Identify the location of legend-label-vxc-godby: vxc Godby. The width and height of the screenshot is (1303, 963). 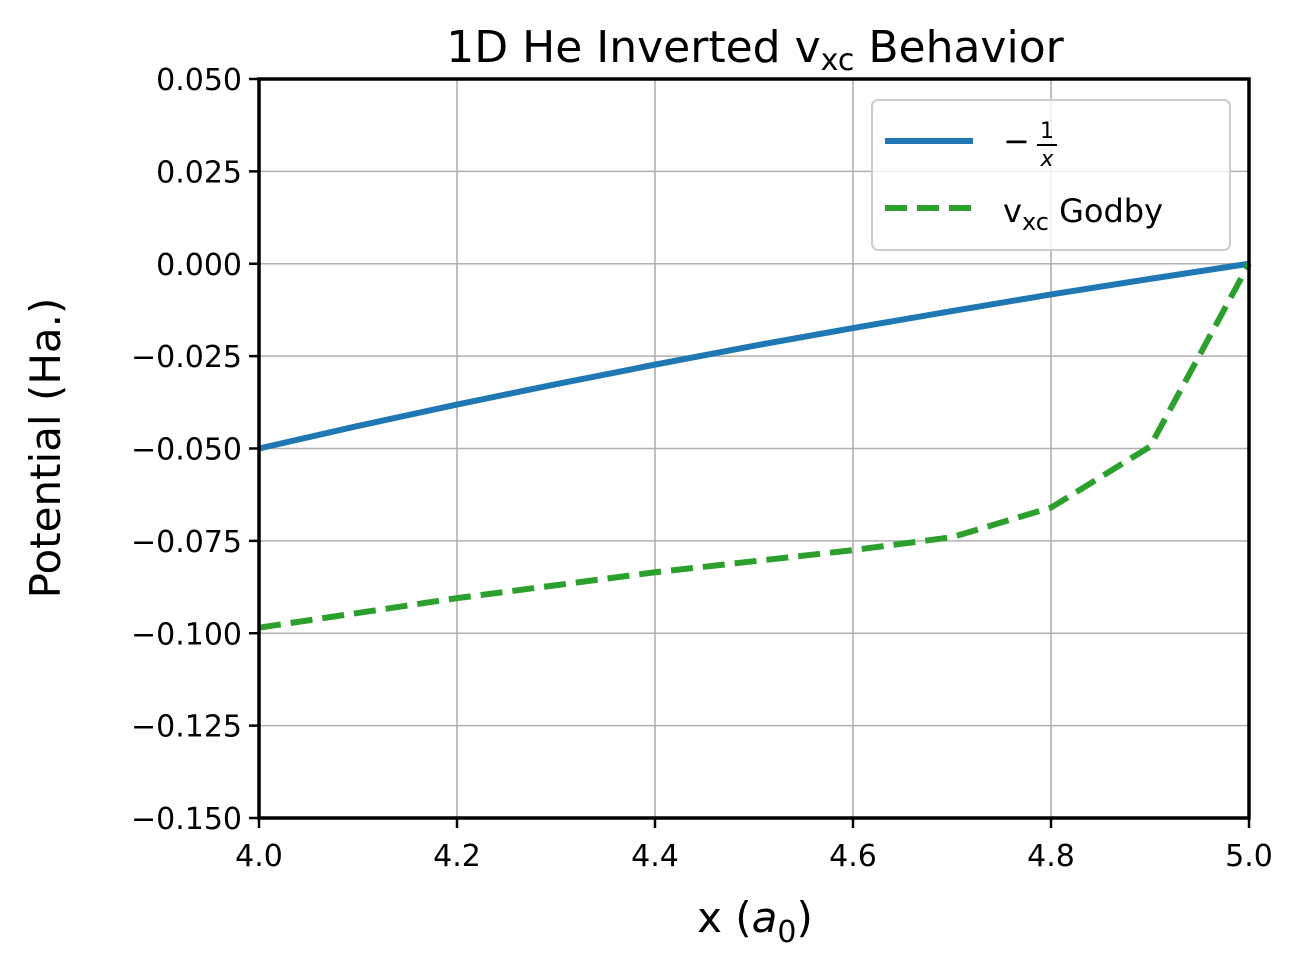
(1083, 214).